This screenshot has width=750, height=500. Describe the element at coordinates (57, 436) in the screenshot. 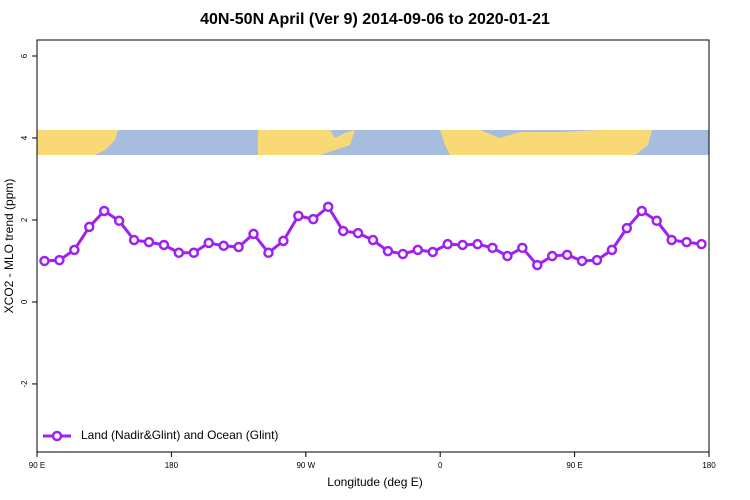

I see `legend-marker` at that location.